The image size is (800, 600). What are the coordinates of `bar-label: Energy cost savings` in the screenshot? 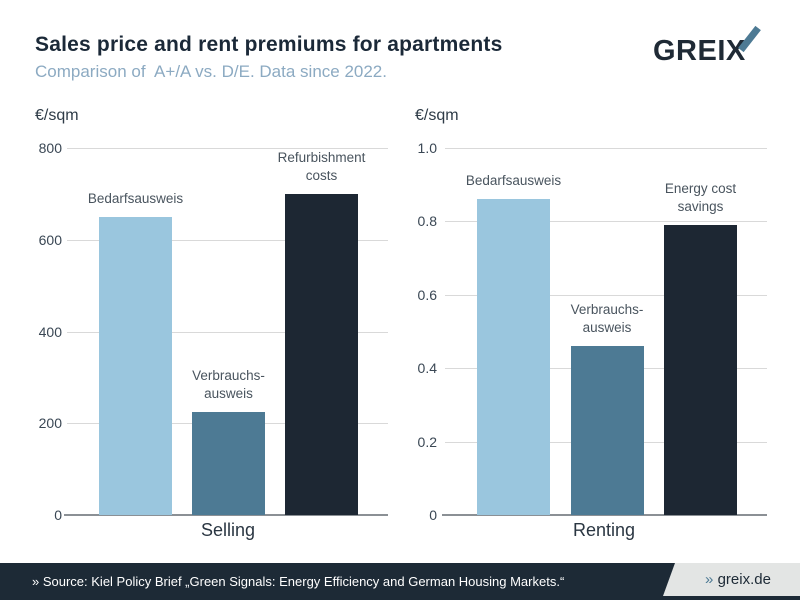 It's located at (700, 198).